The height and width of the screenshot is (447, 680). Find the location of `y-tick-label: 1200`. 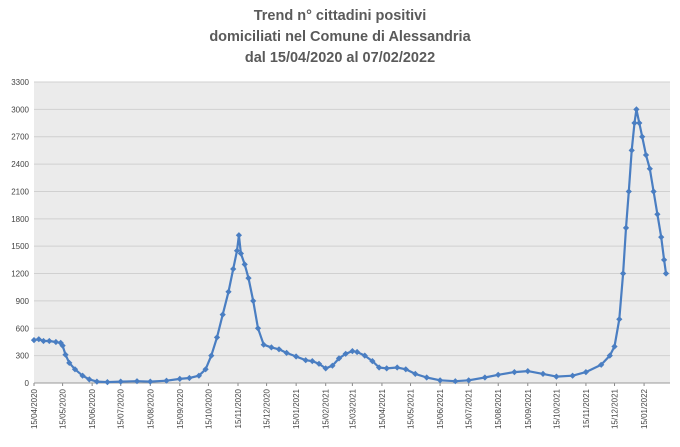

y-tick-label: 1200 is located at coordinates (20, 274).